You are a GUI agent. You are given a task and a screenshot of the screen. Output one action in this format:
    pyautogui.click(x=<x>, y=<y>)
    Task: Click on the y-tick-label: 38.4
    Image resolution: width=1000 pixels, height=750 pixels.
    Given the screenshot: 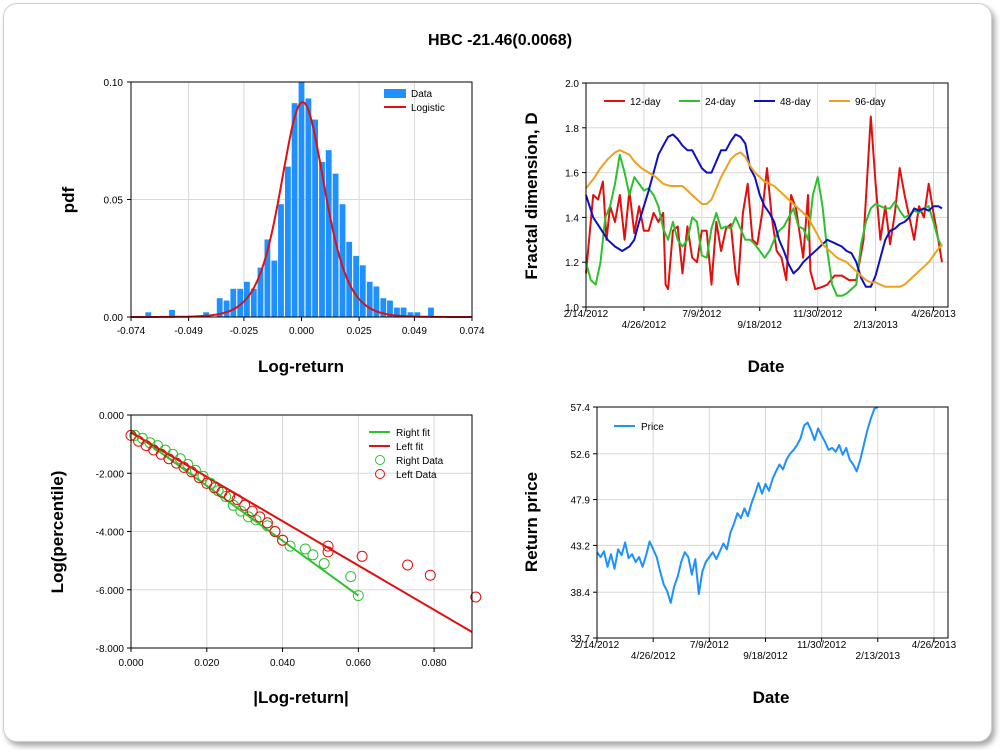 What is the action you would take?
    pyautogui.click(x=581, y=593)
    